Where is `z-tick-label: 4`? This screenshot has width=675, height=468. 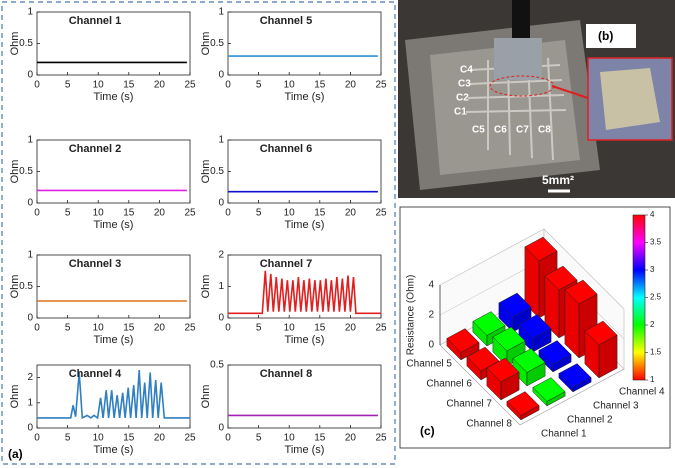
z-tick-label: 4 is located at coordinates (431, 285).